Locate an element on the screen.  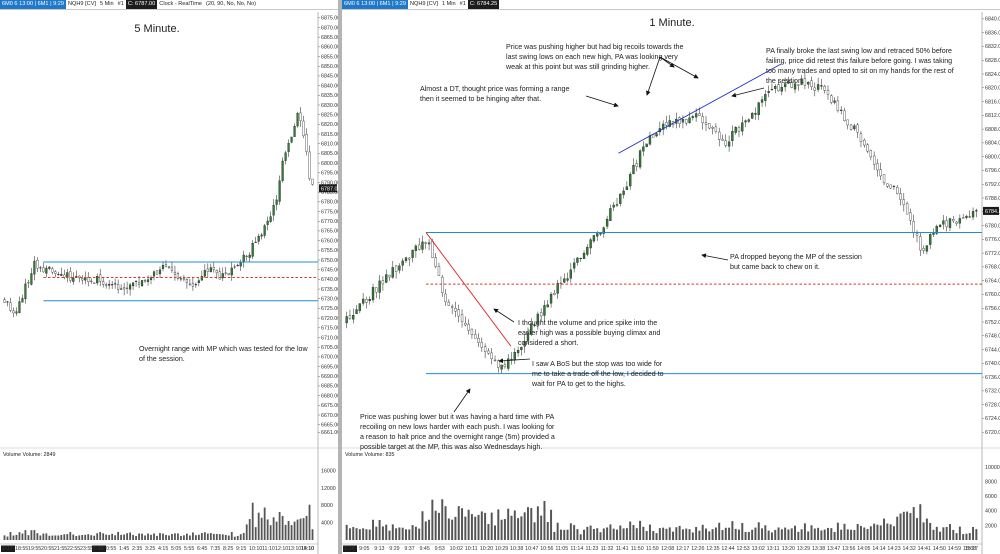
price-tick-label: 6720.00 is located at coordinates (329, 319).